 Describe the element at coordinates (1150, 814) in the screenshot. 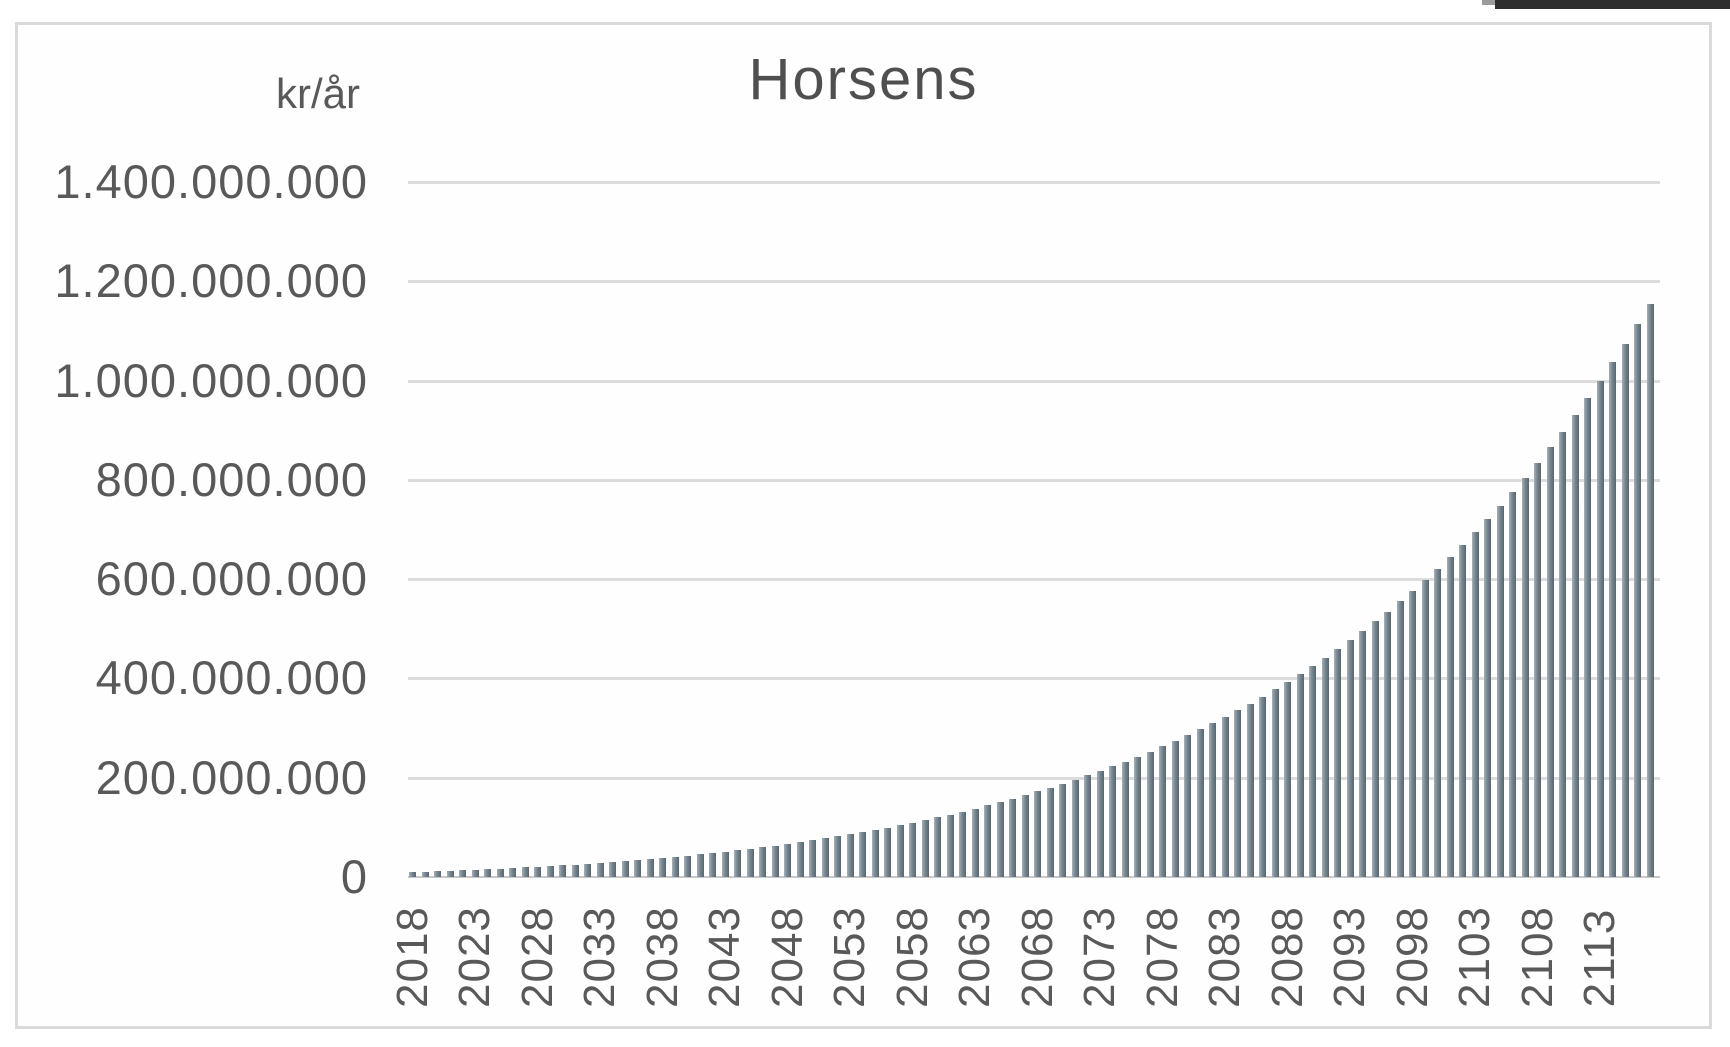

I see `bar-2077` at that location.